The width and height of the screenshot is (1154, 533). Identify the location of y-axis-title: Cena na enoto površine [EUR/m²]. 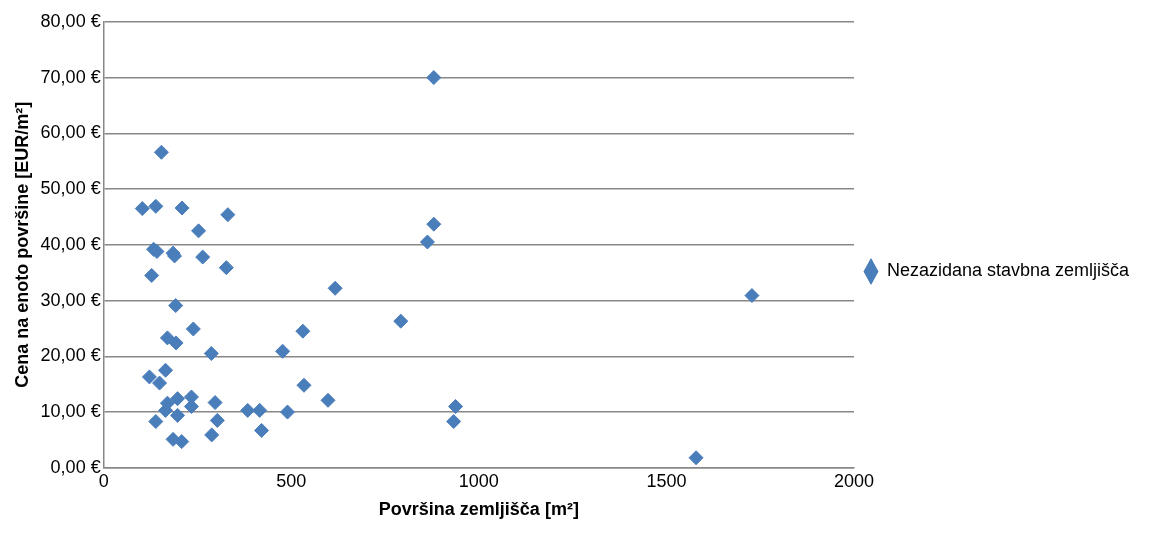
(21, 244).